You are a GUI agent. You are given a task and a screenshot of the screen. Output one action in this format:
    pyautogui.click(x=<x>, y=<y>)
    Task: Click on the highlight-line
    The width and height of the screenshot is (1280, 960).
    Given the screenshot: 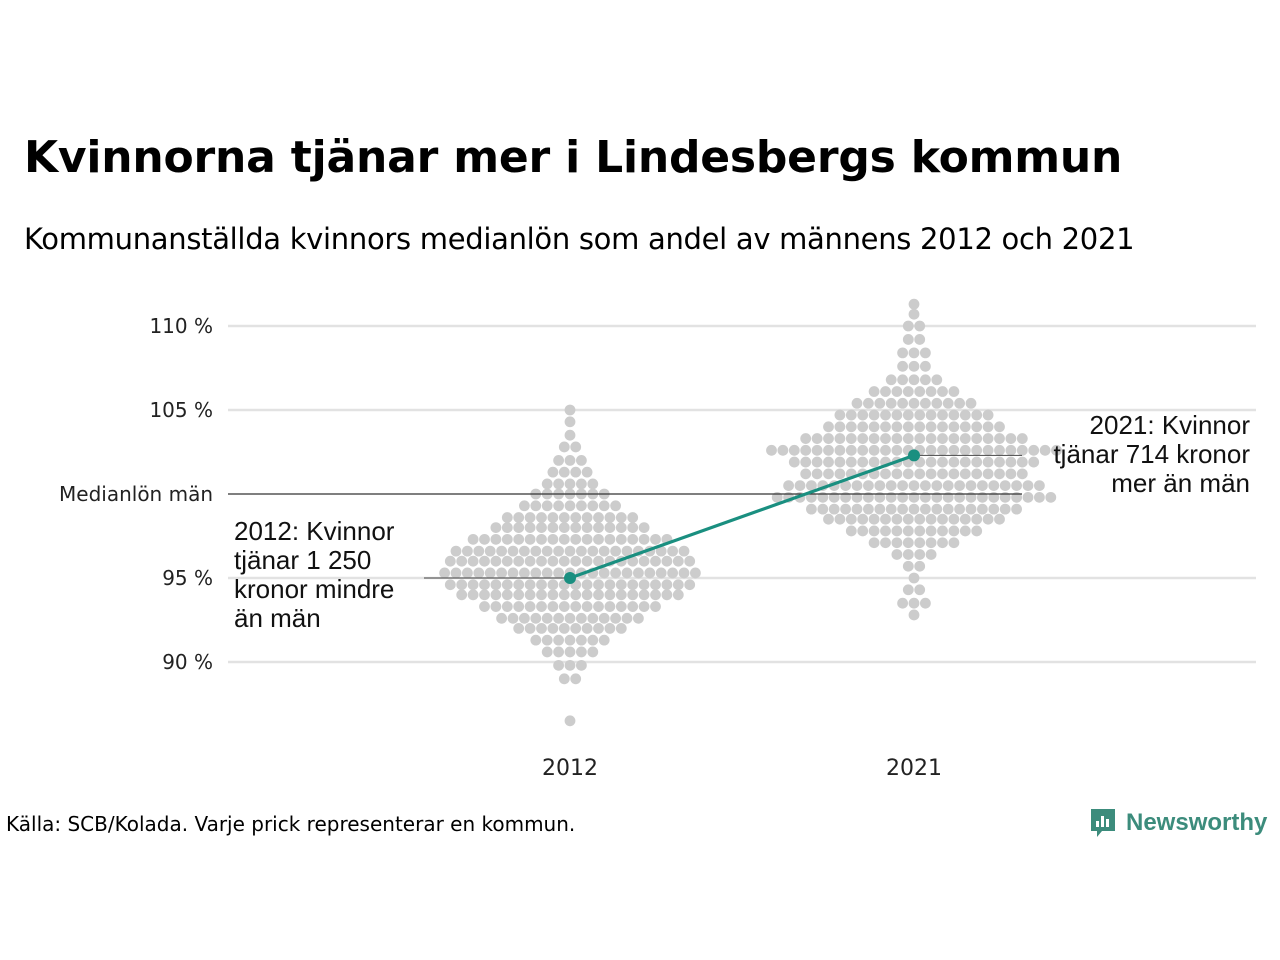 What is the action you would take?
    pyautogui.click(x=742, y=516)
    